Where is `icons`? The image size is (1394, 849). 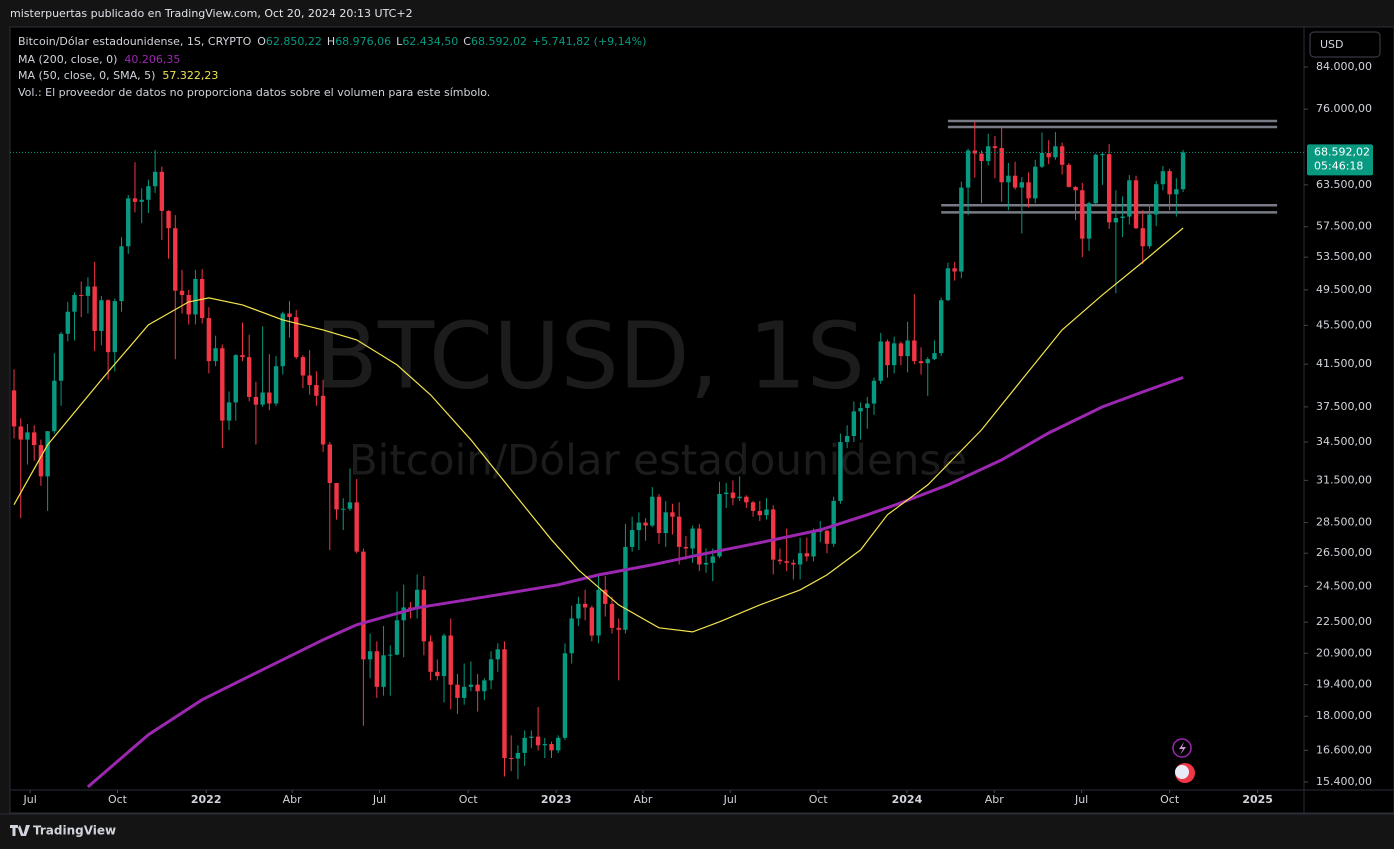
icons is located at coordinates (1183, 760).